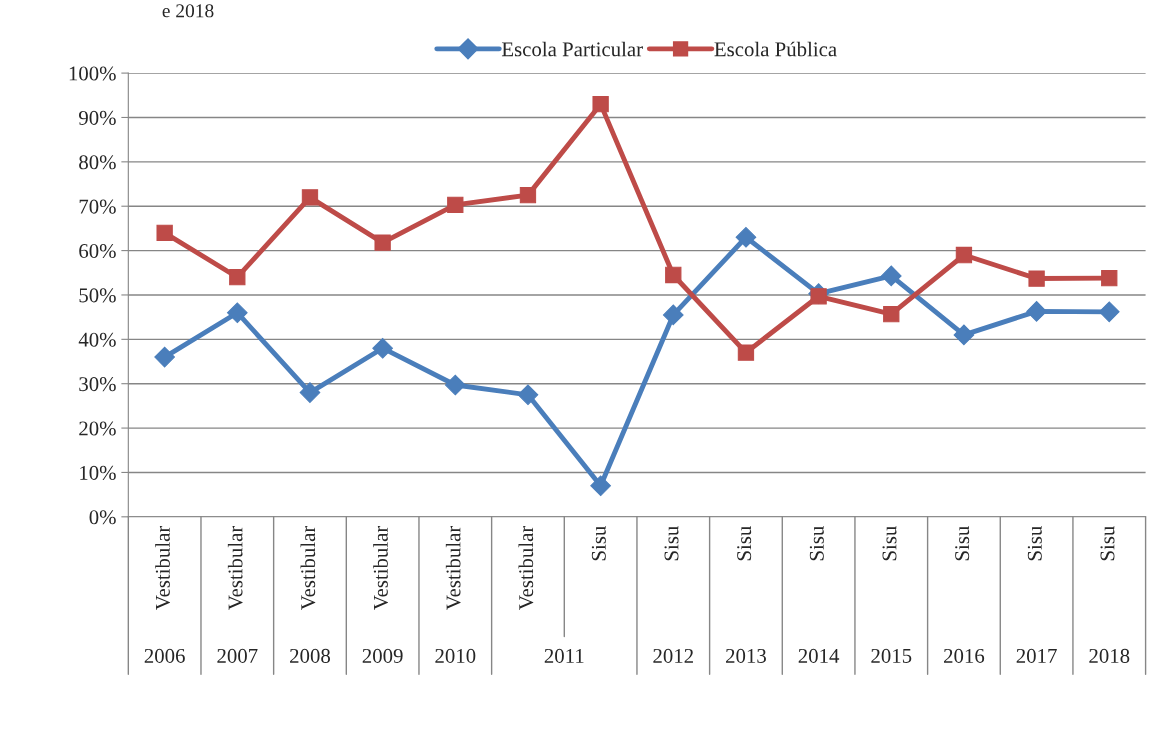  Describe the element at coordinates (455, 655) in the screenshot. I see `text: 2010` at that location.